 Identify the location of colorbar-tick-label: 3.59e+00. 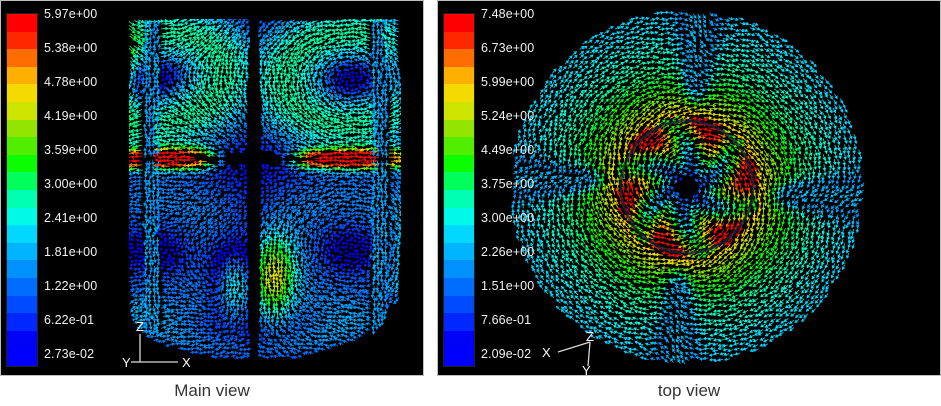
(71, 150).